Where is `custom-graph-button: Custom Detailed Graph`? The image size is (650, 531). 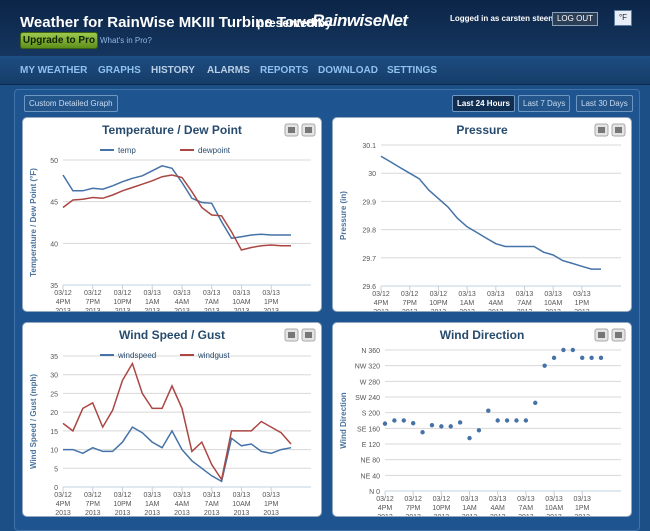
custom-graph-button: Custom Detailed Graph is located at coordinates (71, 103).